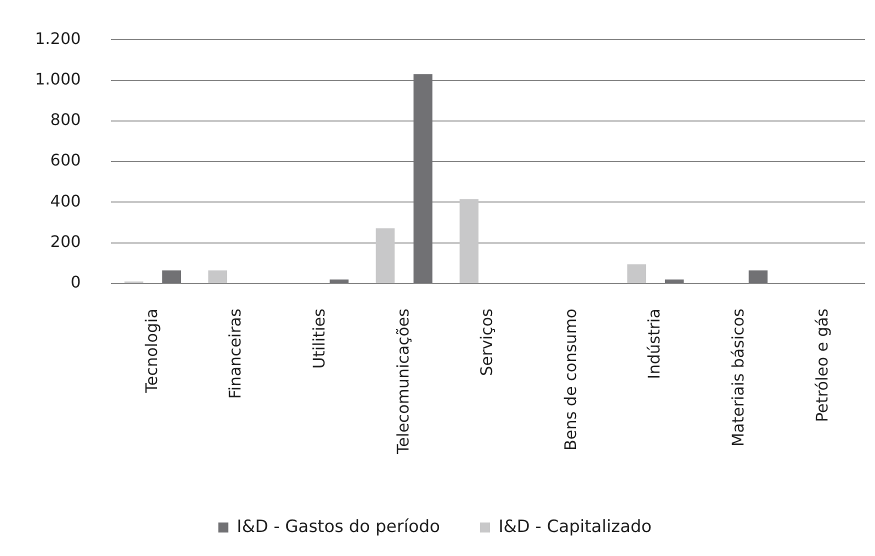 This screenshot has width=875, height=556. What do you see at coordinates (402, 381) in the screenshot?
I see `x-tick-label: Telecomunicações` at bounding box center [402, 381].